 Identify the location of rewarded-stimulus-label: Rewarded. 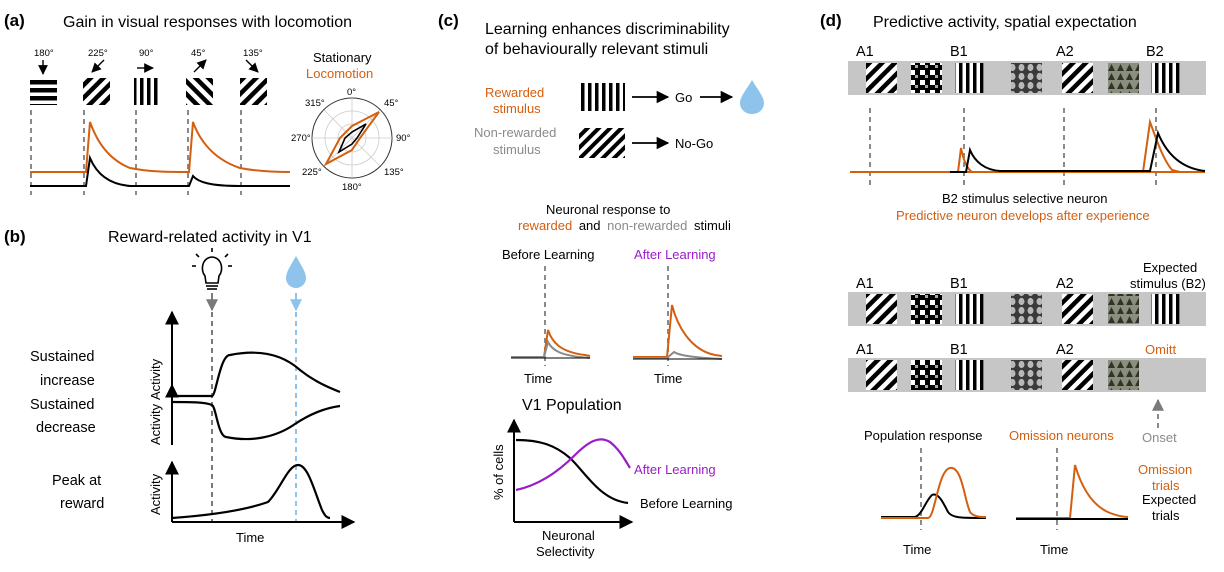
(514, 92).